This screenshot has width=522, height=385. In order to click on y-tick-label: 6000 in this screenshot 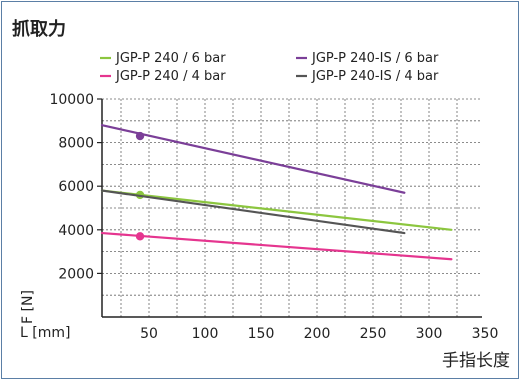, I will do `click(76, 187)`.